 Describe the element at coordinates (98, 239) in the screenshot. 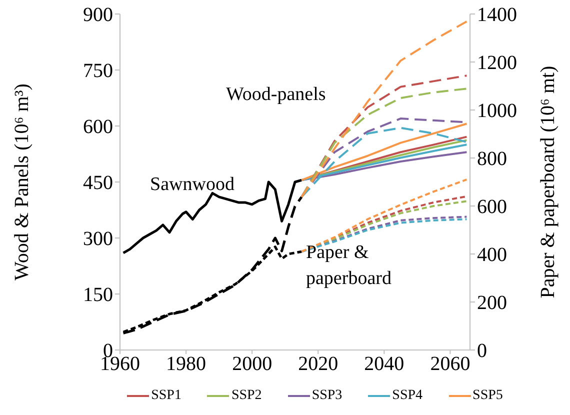

I see `y-tick-label: 300` at that location.